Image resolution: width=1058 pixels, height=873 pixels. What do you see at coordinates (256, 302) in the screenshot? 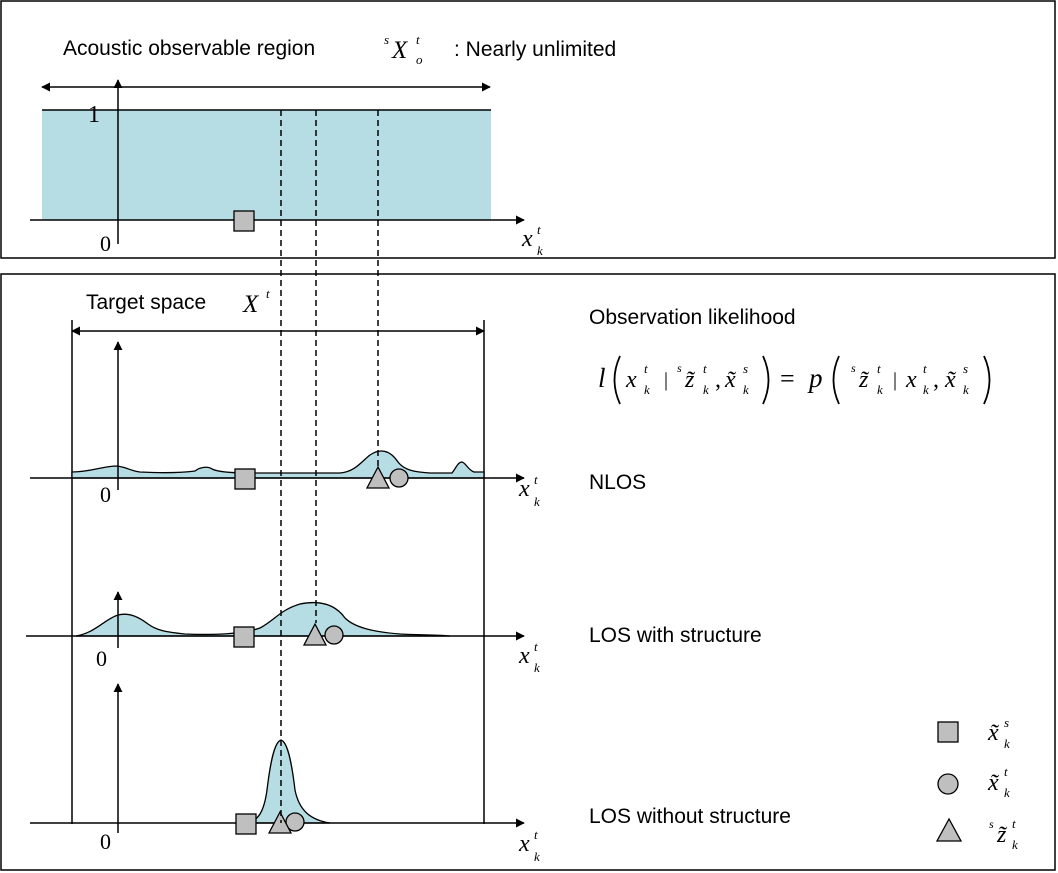
I see `target-space-symbol: X t` at bounding box center [256, 302].